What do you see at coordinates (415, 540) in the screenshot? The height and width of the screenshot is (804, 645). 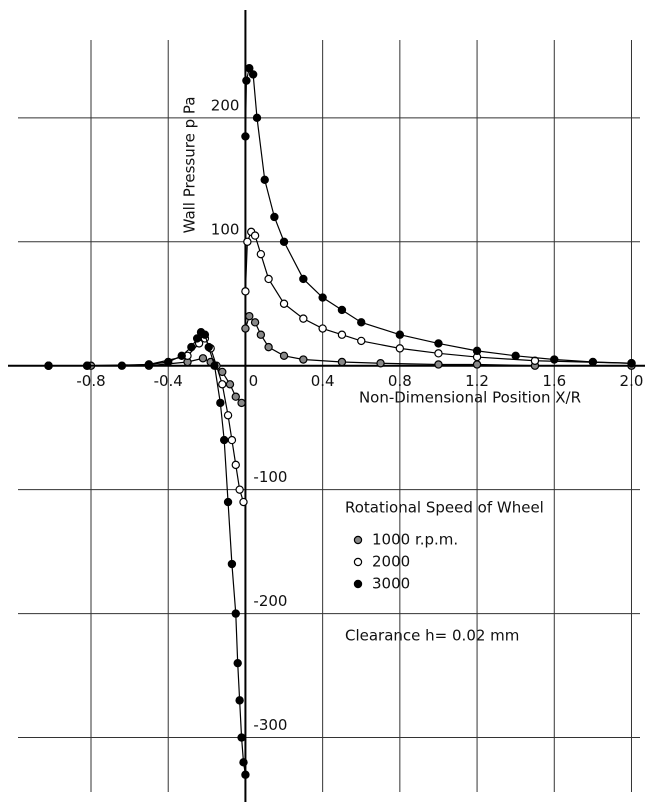 I see `legend-label: 1000 r.p.m.` at bounding box center [415, 540].